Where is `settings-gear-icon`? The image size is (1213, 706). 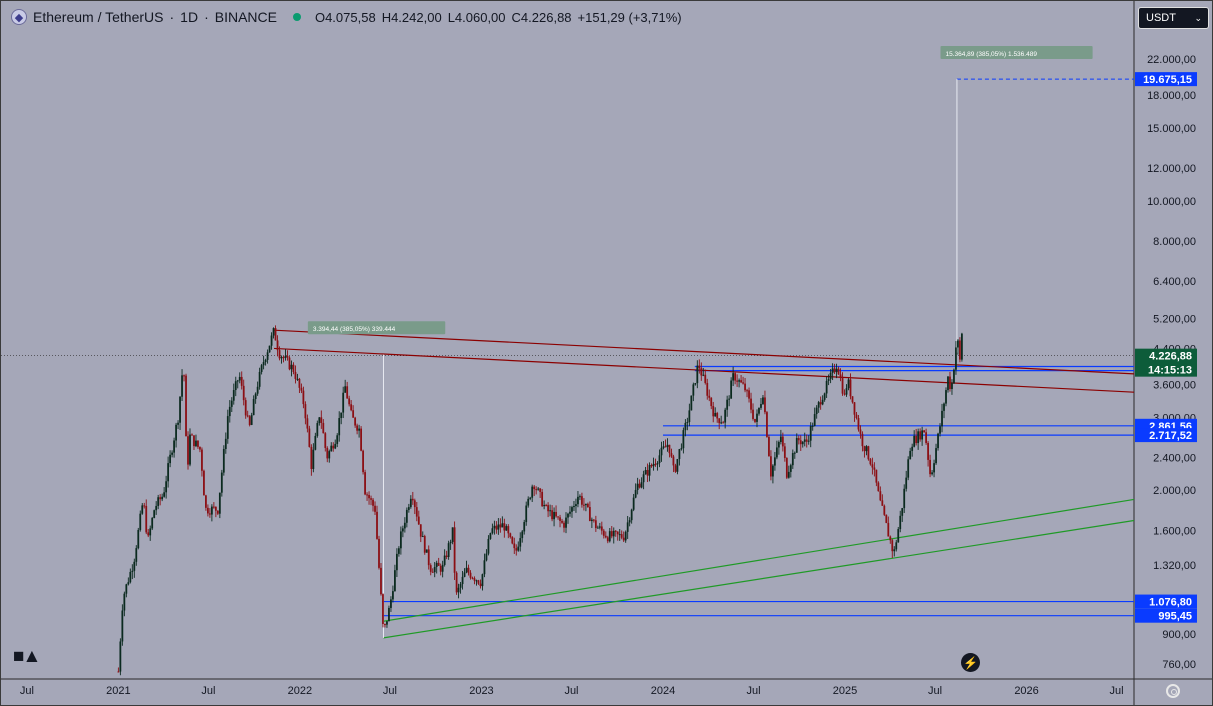
settings-gear-icon is located at coordinates (1173, 691).